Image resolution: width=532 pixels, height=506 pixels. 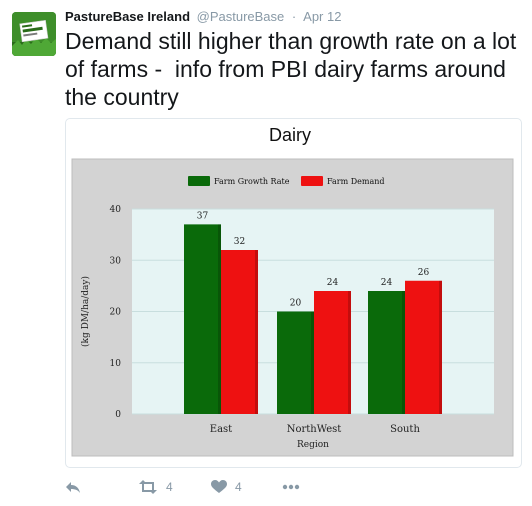 I want to click on more-button, so click(x=291, y=487).